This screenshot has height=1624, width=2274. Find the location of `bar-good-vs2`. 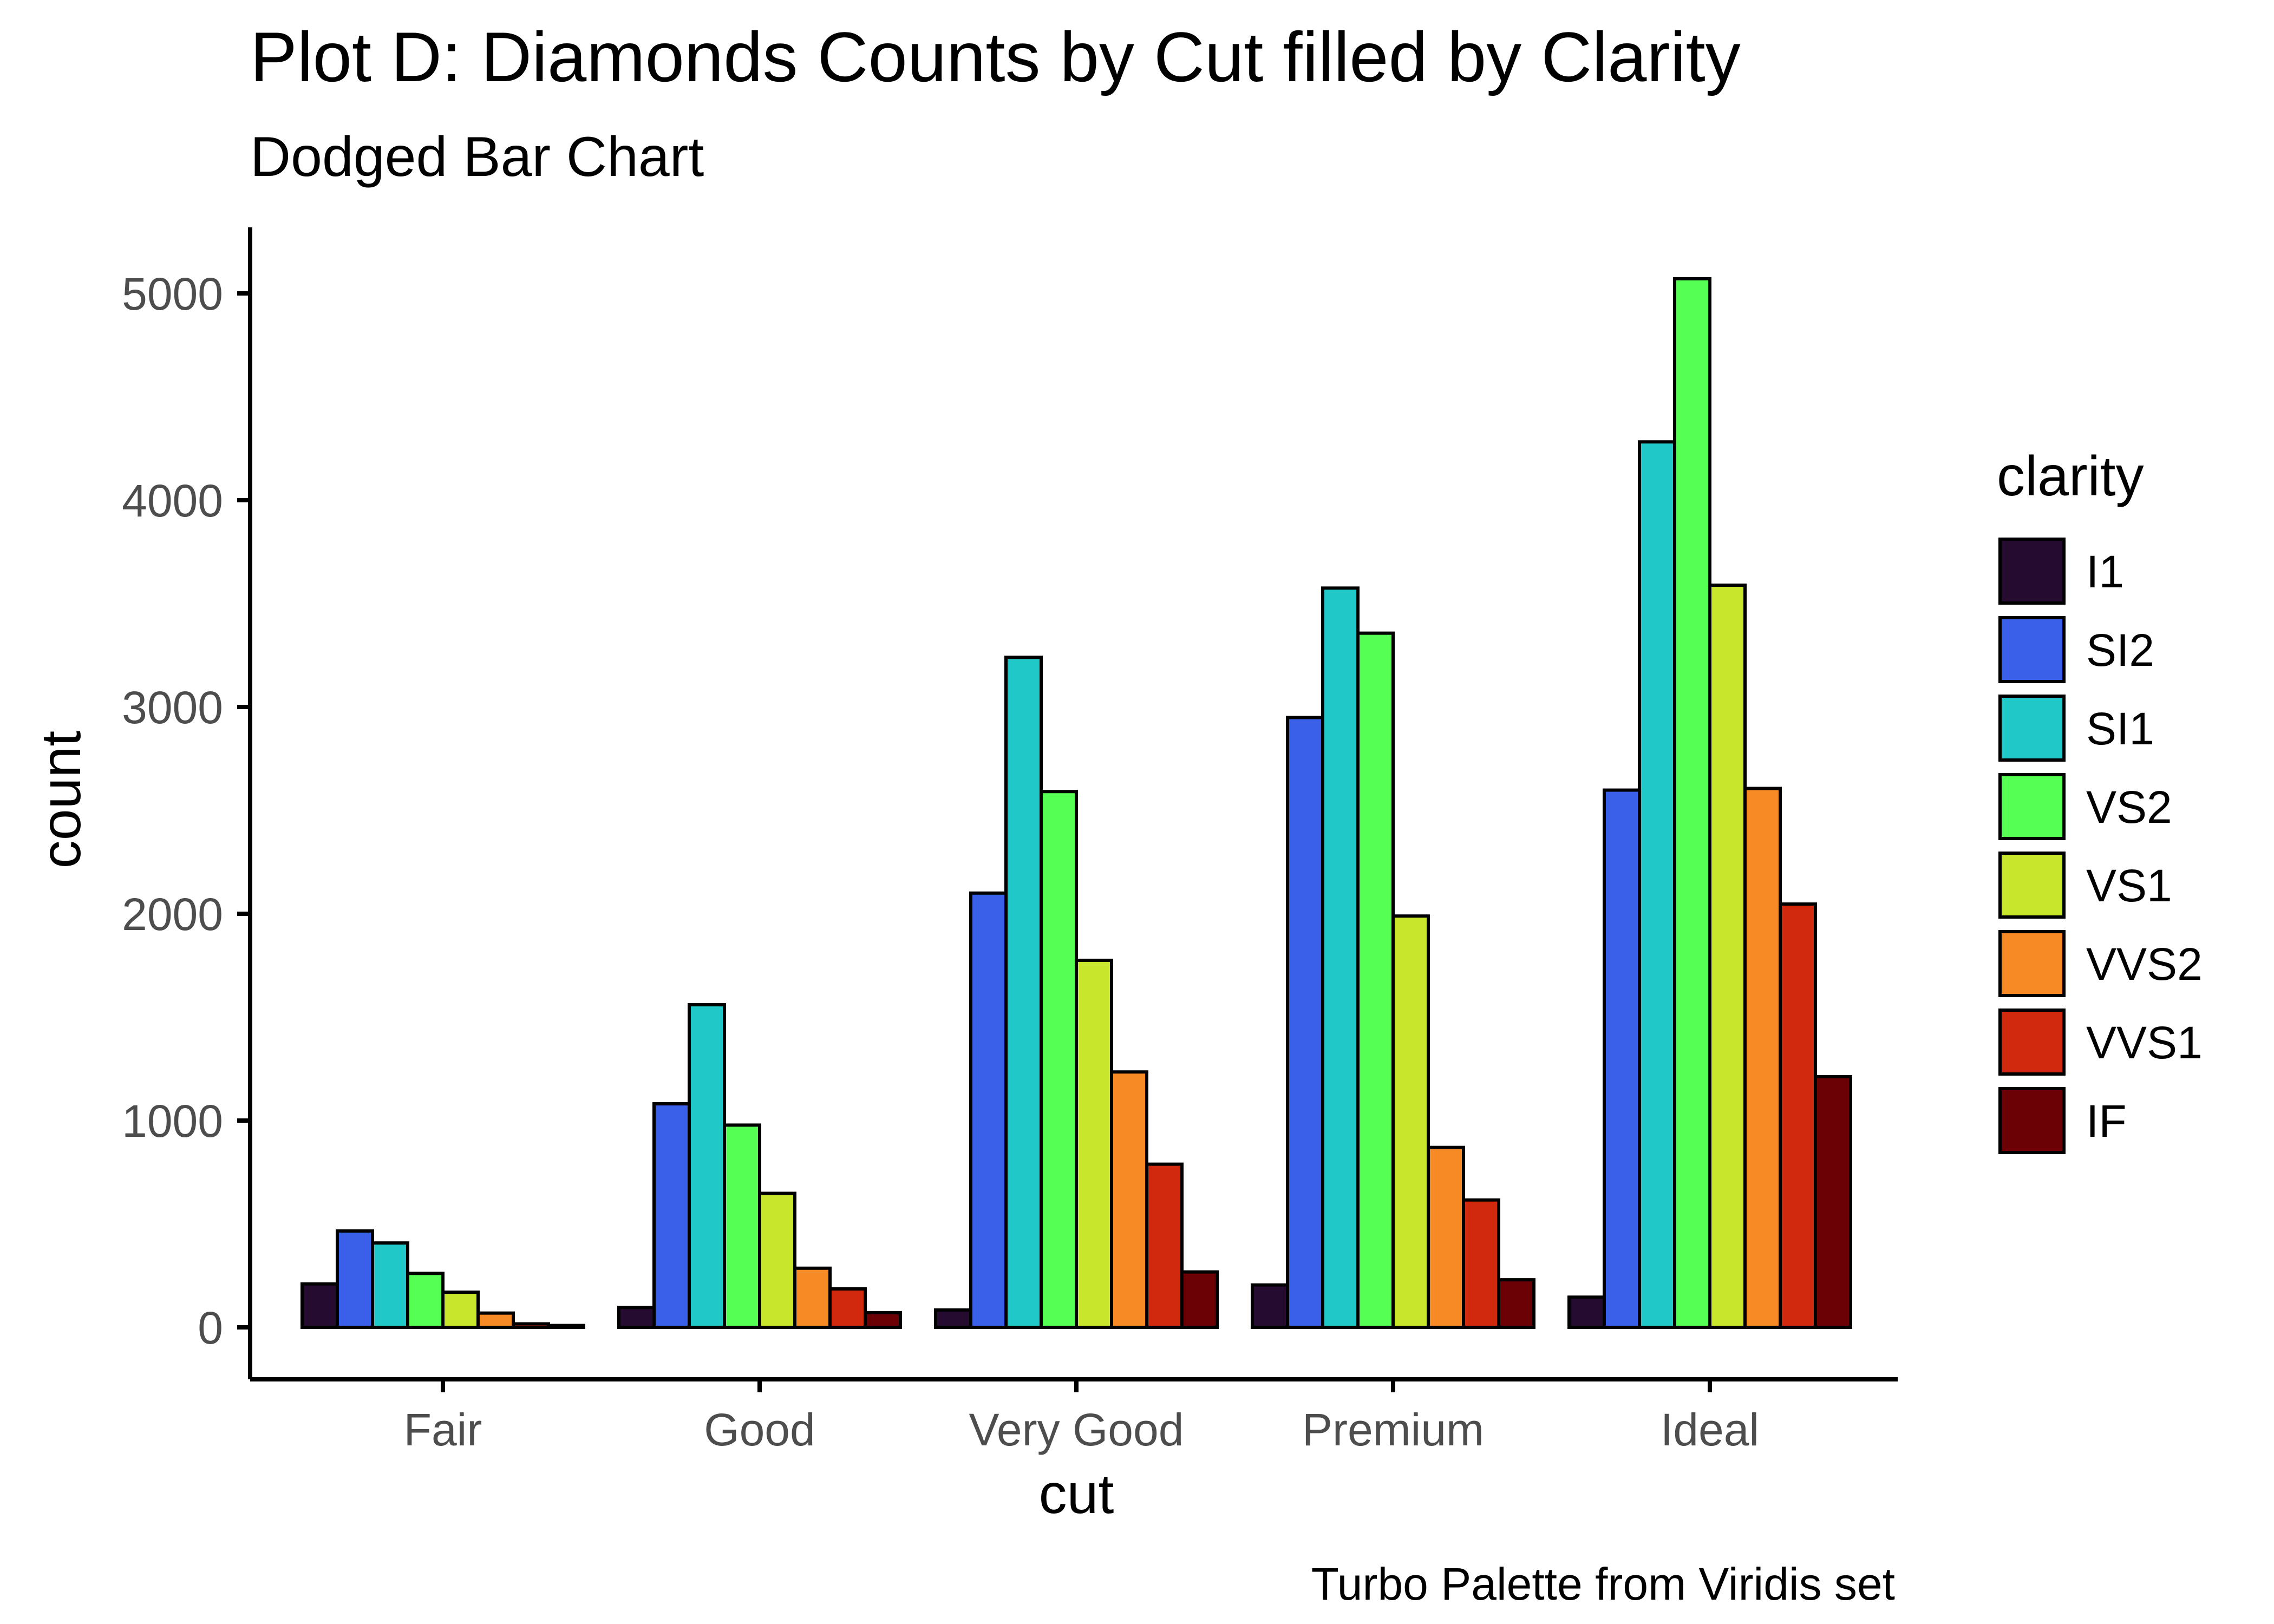

bar-good-vs2 is located at coordinates (742, 1226).